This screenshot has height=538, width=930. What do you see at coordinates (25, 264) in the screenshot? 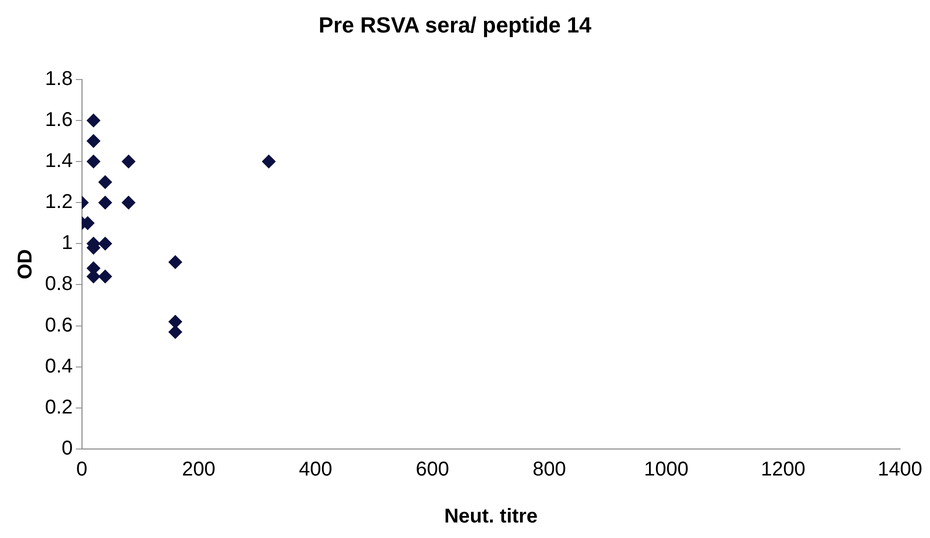
I see `y-axis-title: OD` at bounding box center [25, 264].